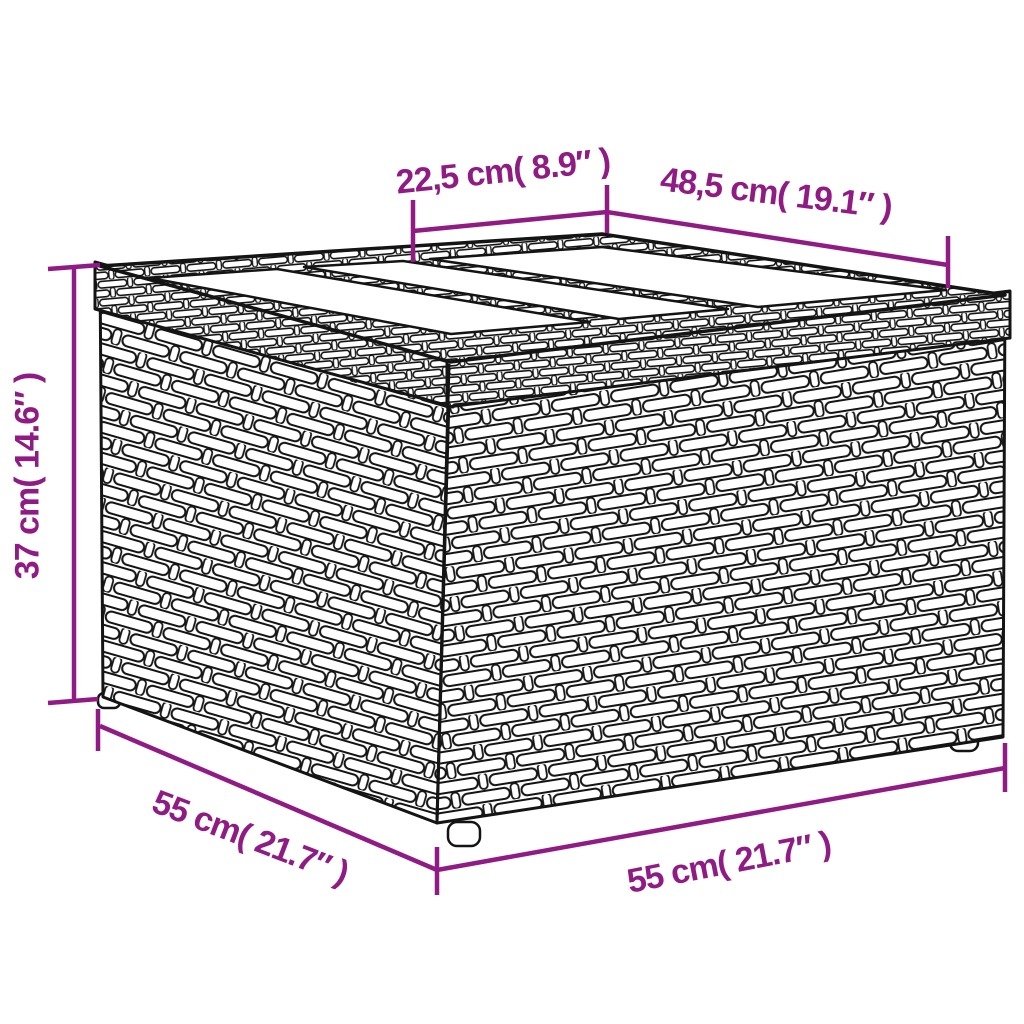  What do you see at coordinates (516, 290) in the screenshot?
I see `glass-panel-middle` at bounding box center [516, 290].